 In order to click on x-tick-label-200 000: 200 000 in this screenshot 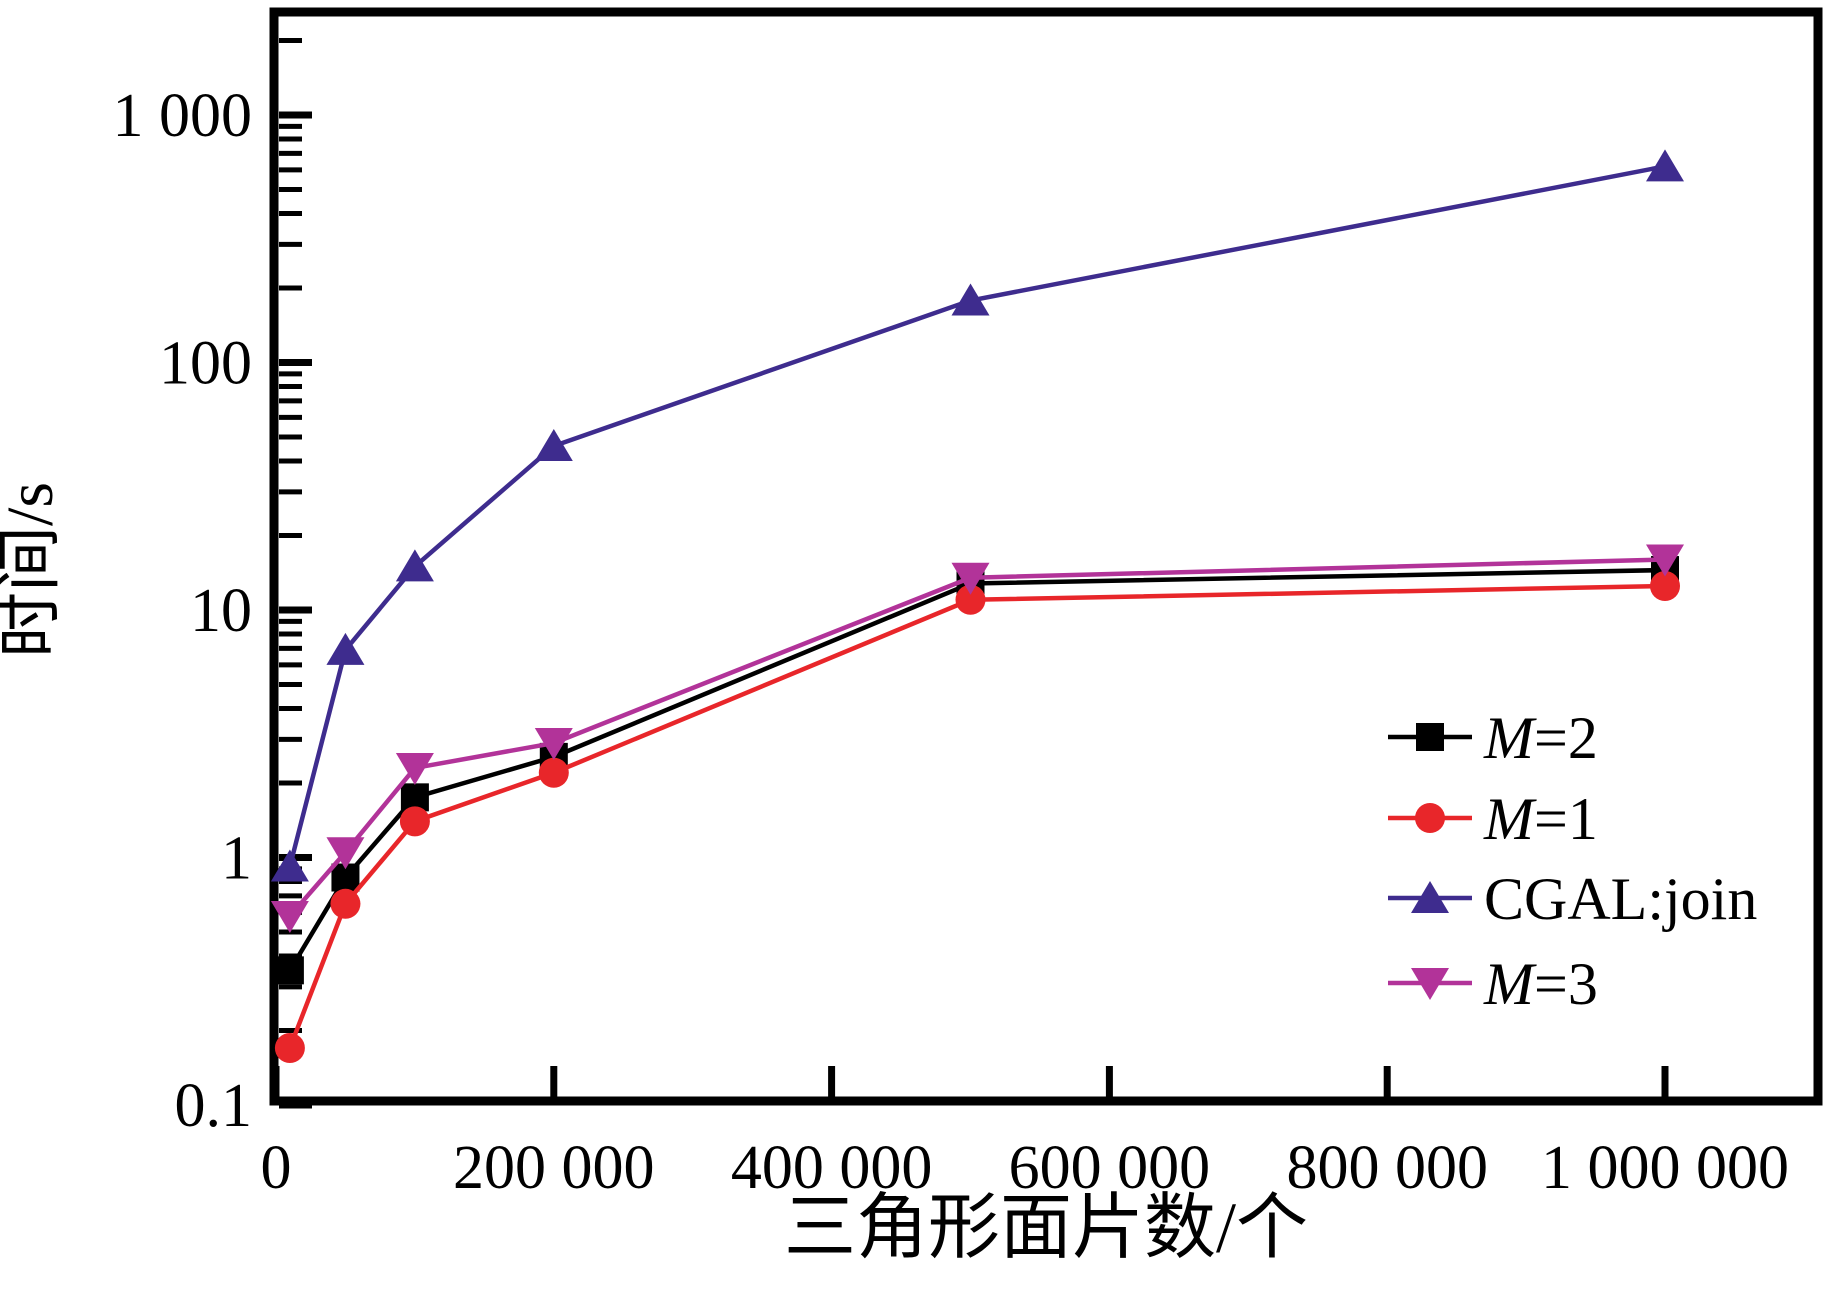, I will do `click(554, 1168)`.